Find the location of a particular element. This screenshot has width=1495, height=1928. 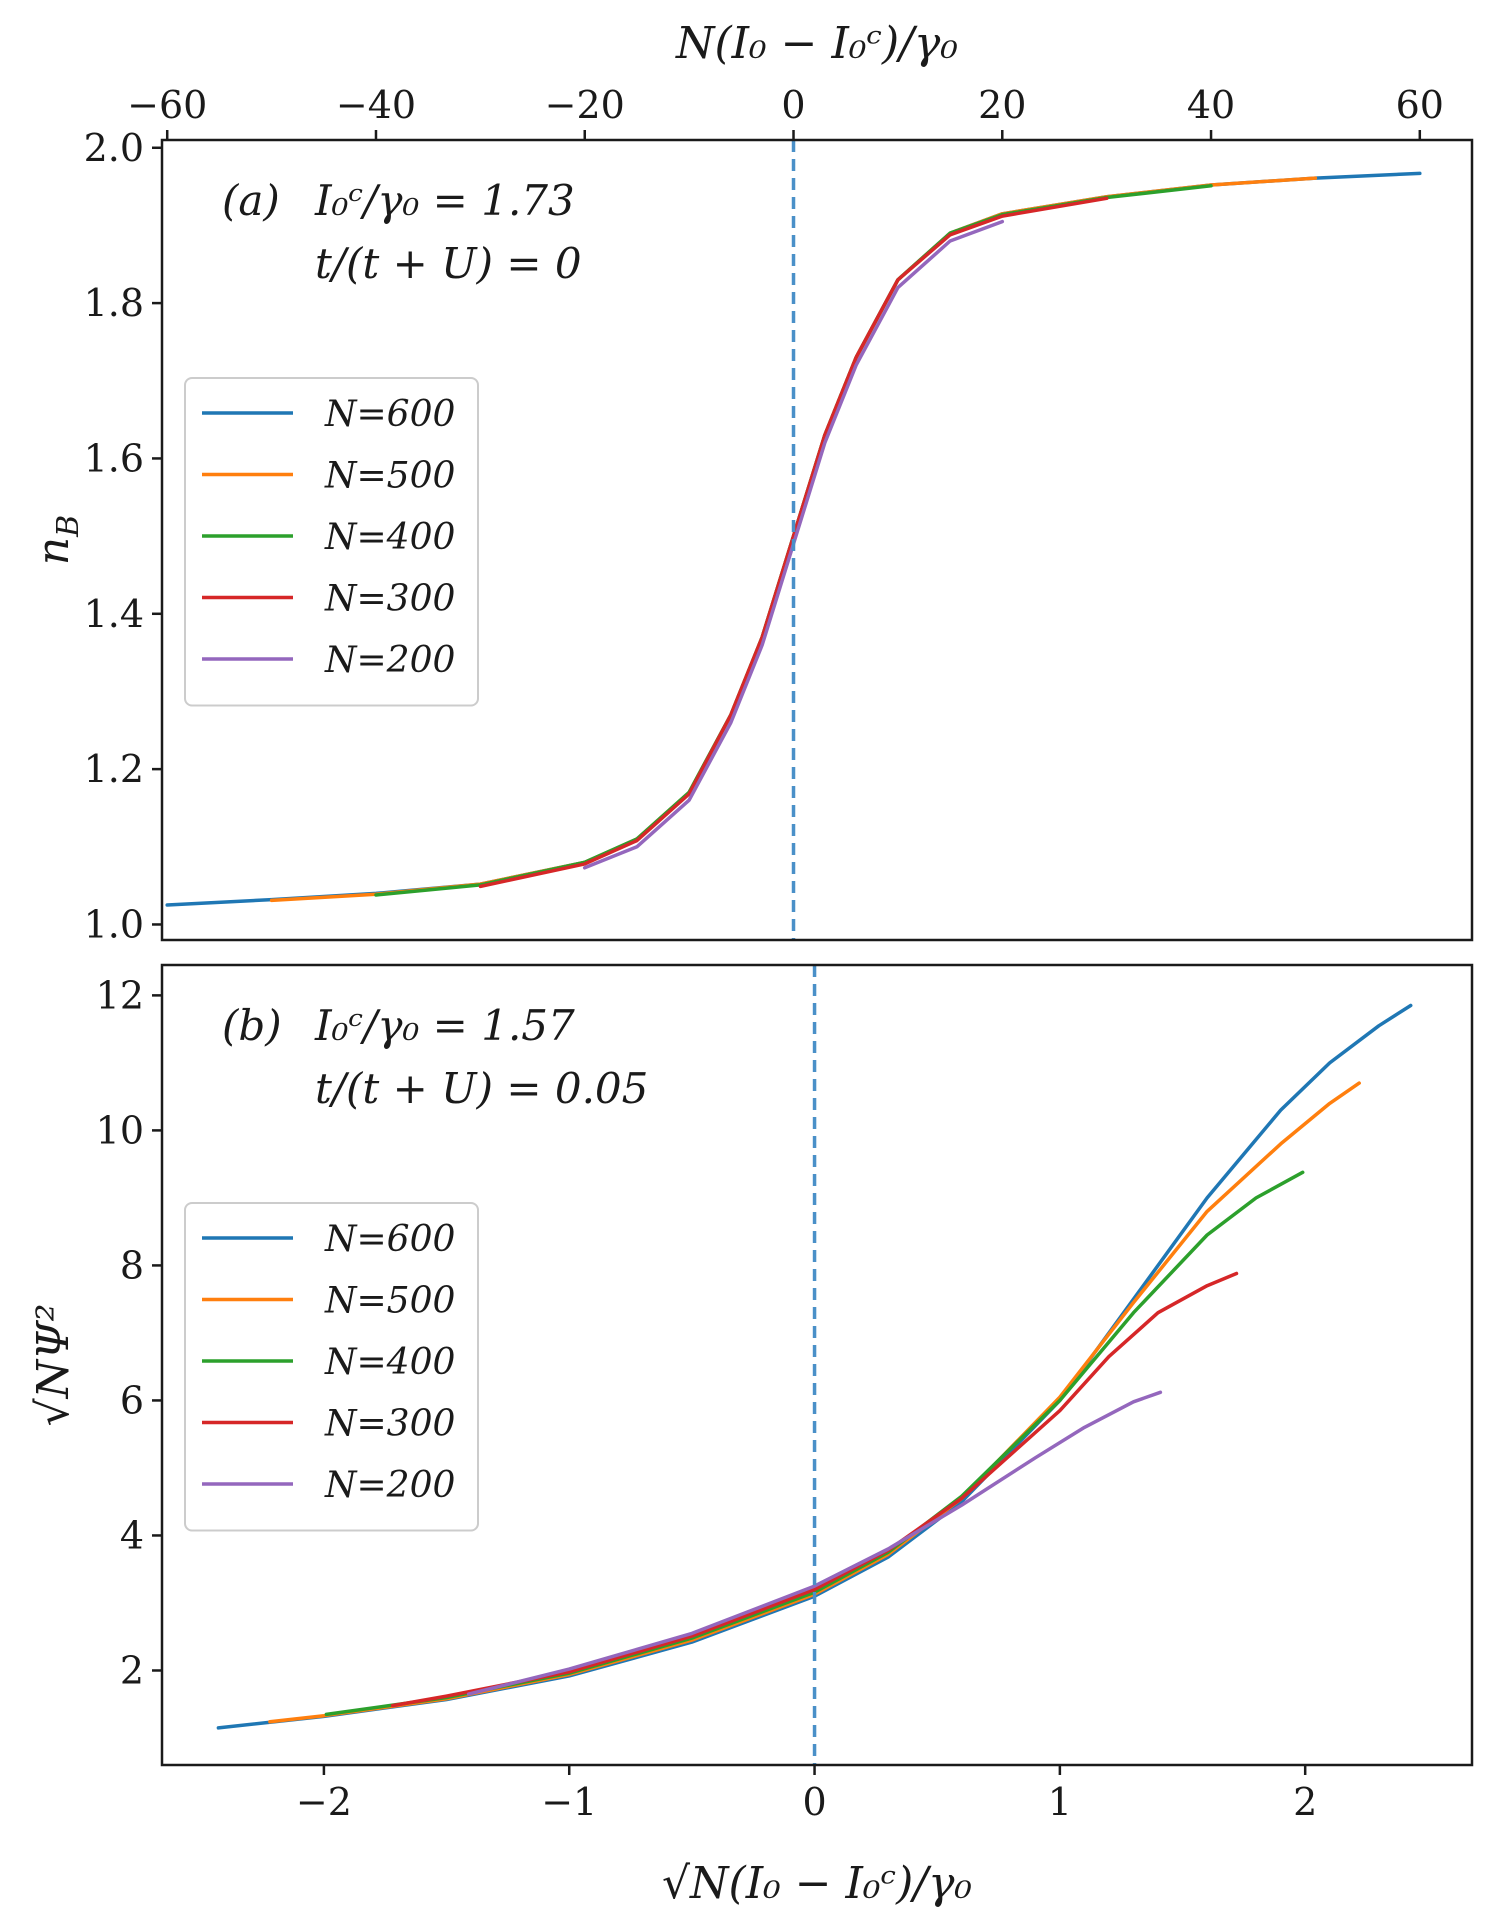

panel-a-legend-label: N=600 is located at coordinates (389, 414).